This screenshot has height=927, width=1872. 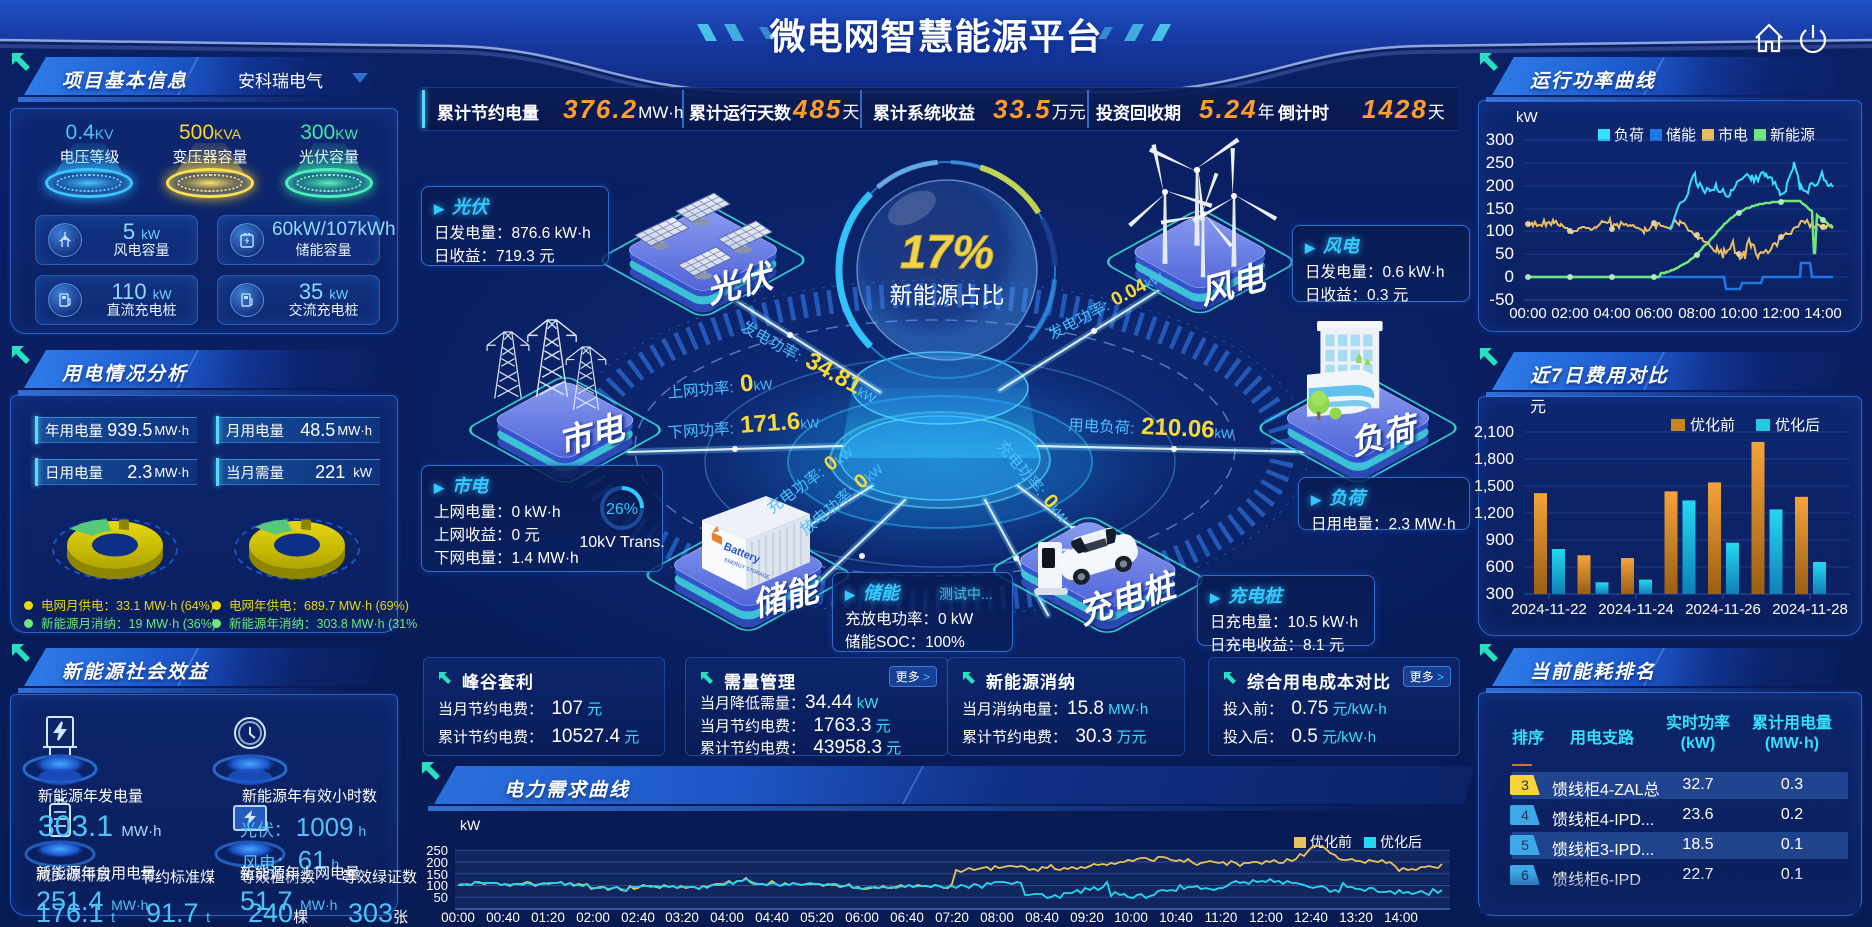 I want to click on svg-text: 2,100, so click(x=1494, y=432).